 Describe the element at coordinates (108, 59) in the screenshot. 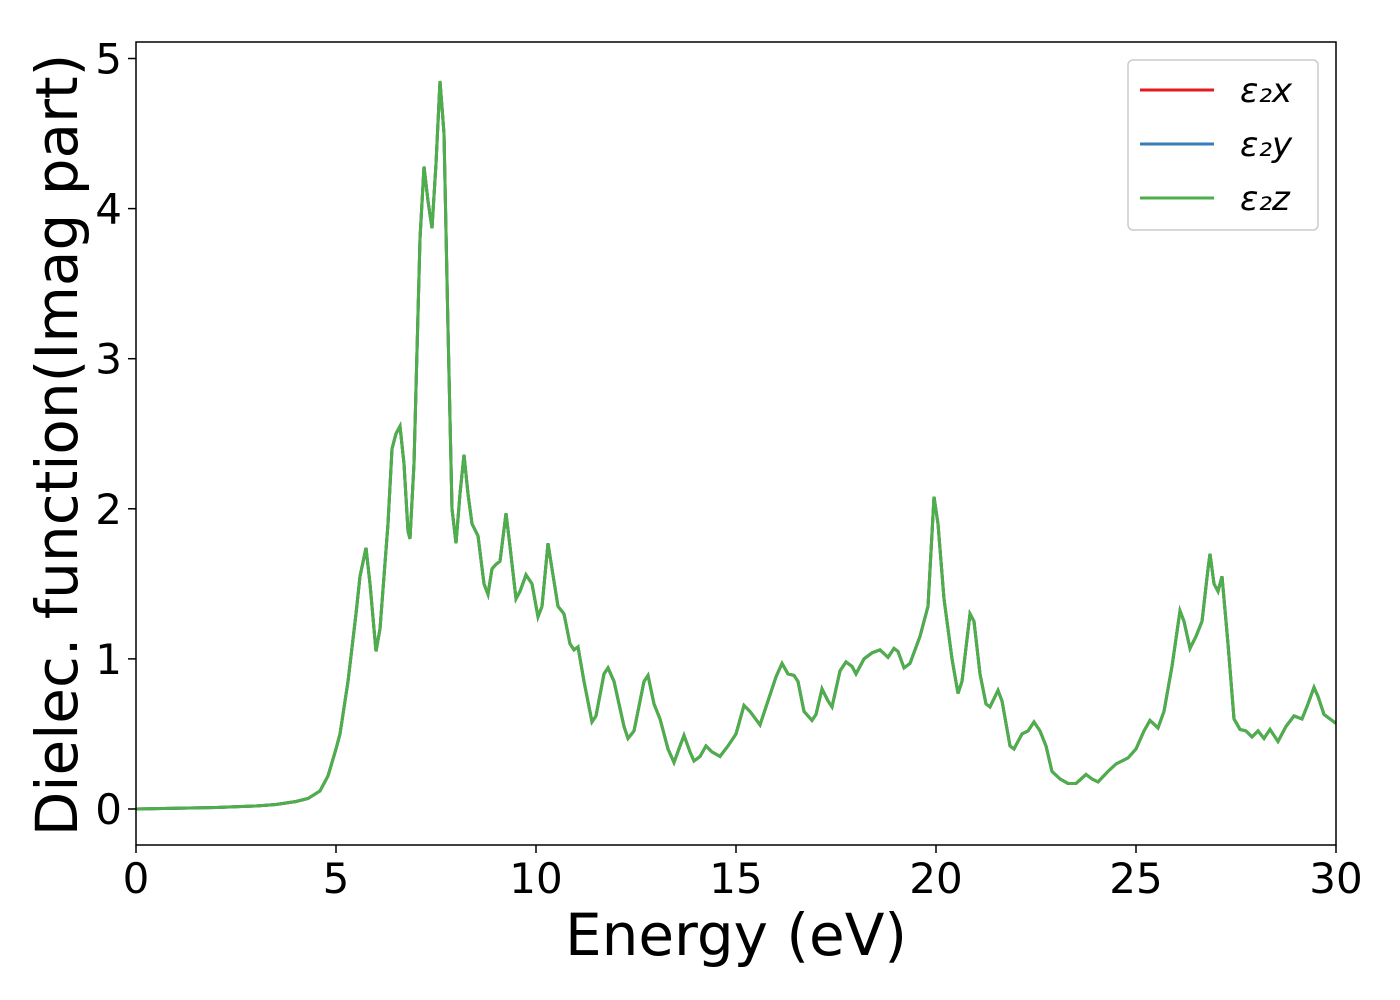

I see `y-tick-label: 5` at that location.